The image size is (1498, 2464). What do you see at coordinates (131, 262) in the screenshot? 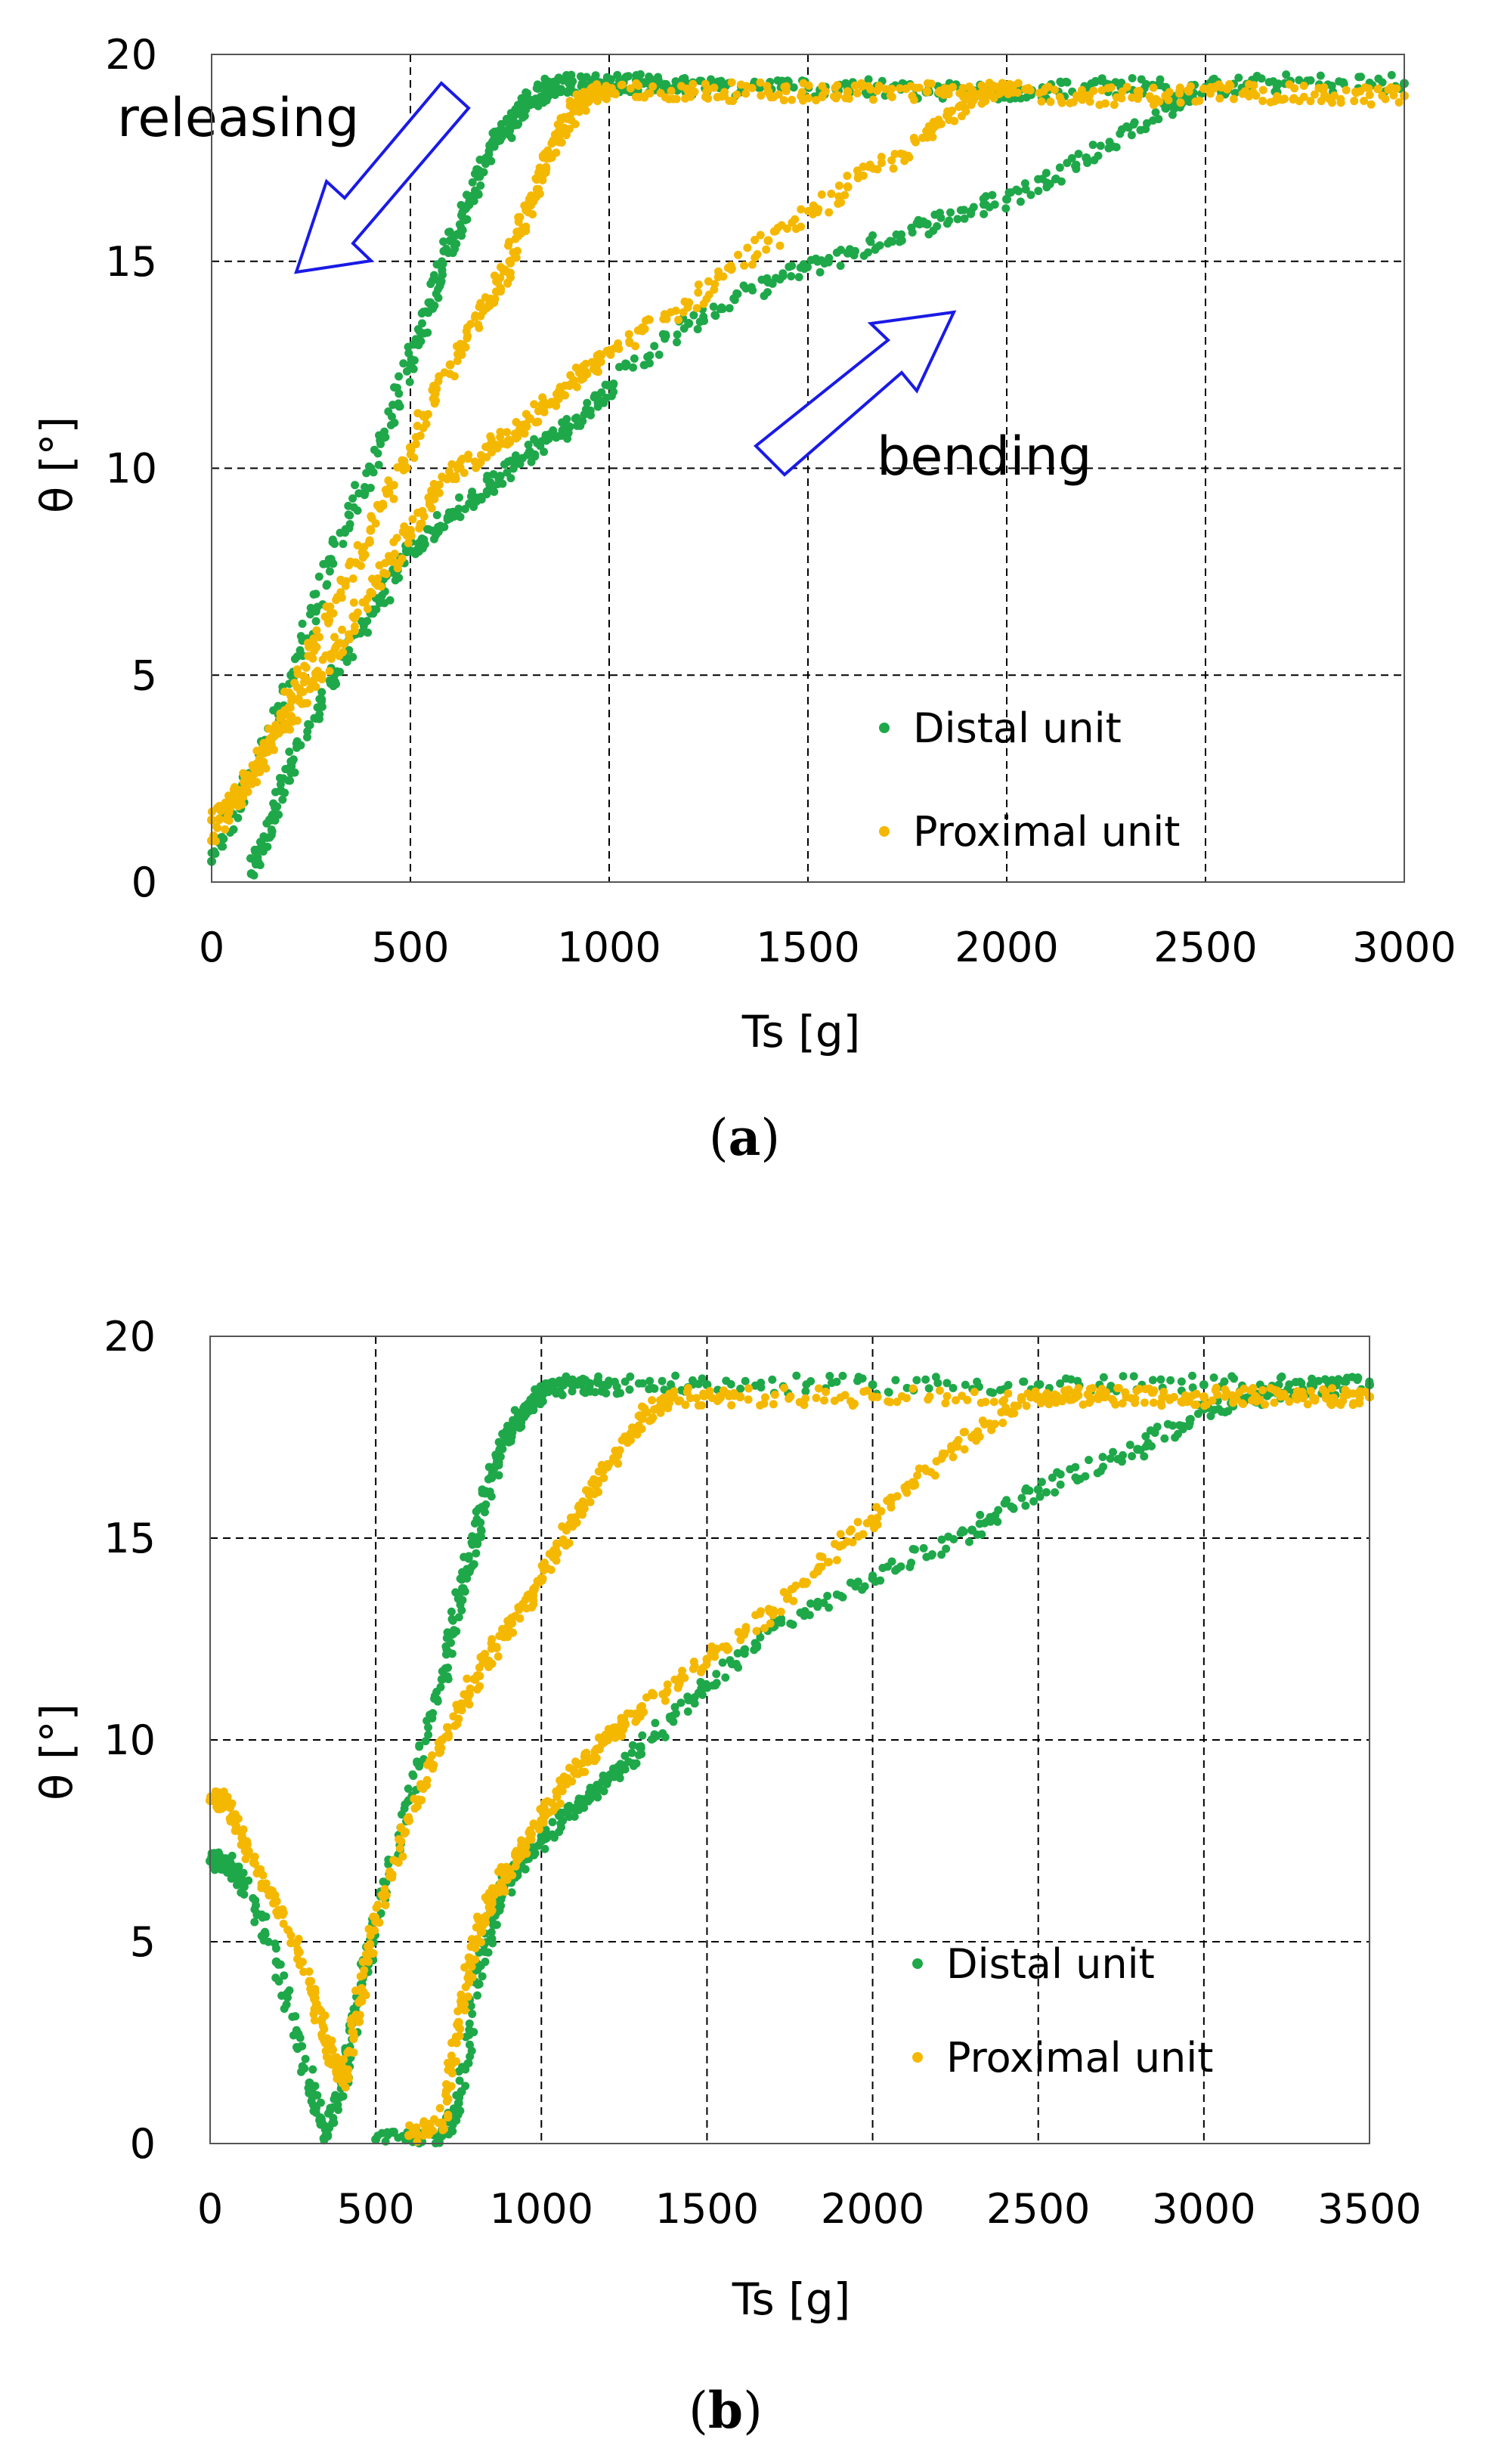
I see `panel-a-y-tick-15: 15` at bounding box center [131, 262].